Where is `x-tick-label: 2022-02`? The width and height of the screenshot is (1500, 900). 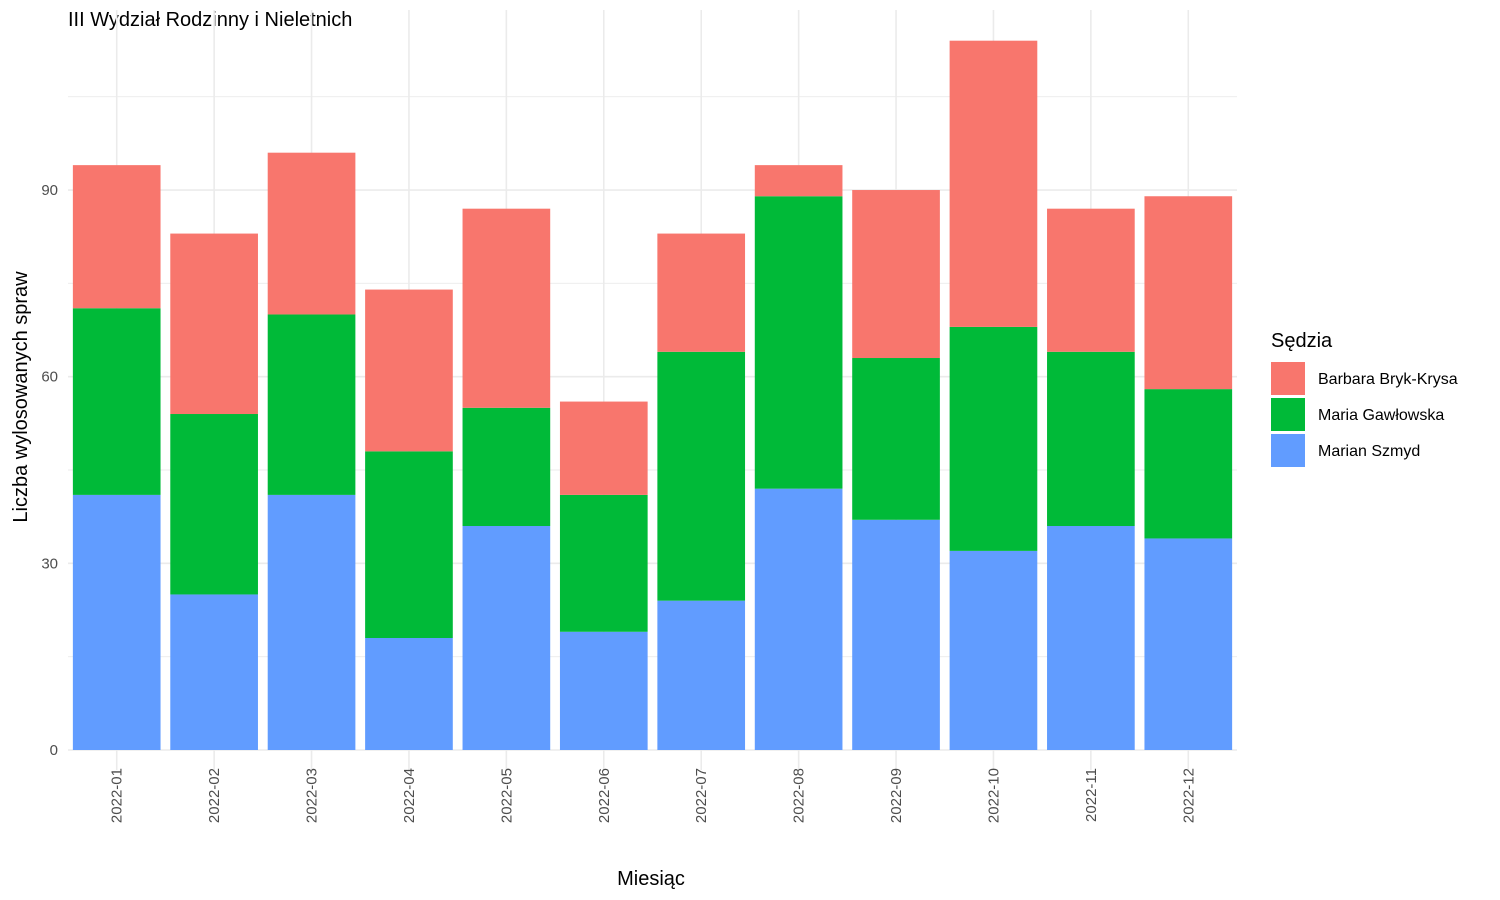
x-tick-label: 2022-02 is located at coordinates (214, 795).